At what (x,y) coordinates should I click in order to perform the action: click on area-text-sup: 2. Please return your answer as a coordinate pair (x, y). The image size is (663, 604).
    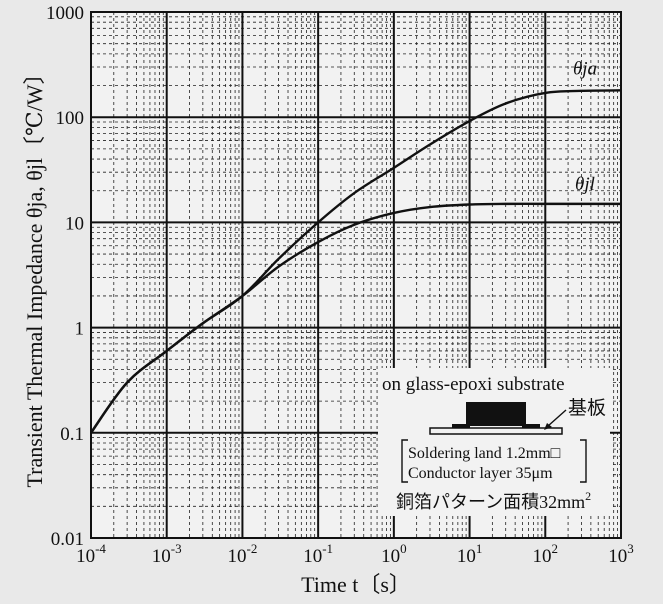
    Looking at the image, I should click on (588, 496).